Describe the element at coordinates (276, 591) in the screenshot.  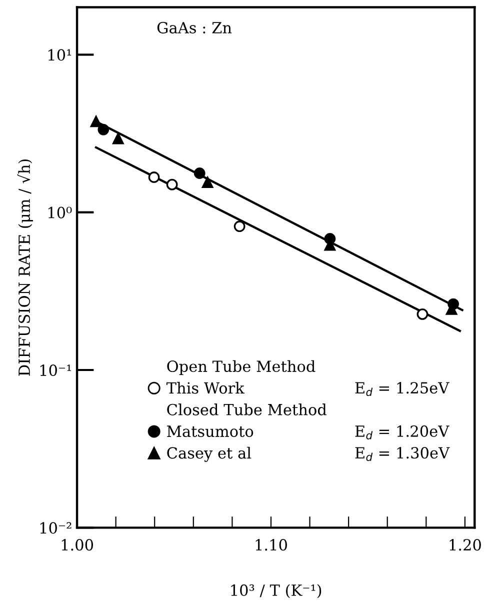
I see `x-axis-title: 10³ / T (K⁻¹)` at that location.